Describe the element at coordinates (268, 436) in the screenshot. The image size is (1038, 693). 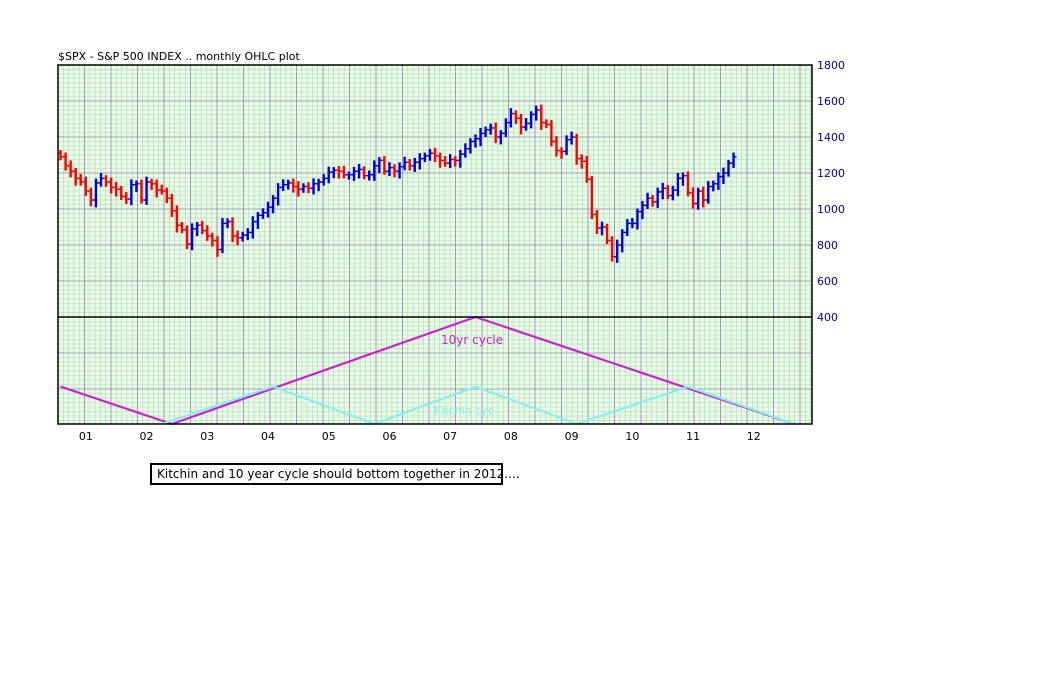
I see `x-tick-label: 04` at that location.